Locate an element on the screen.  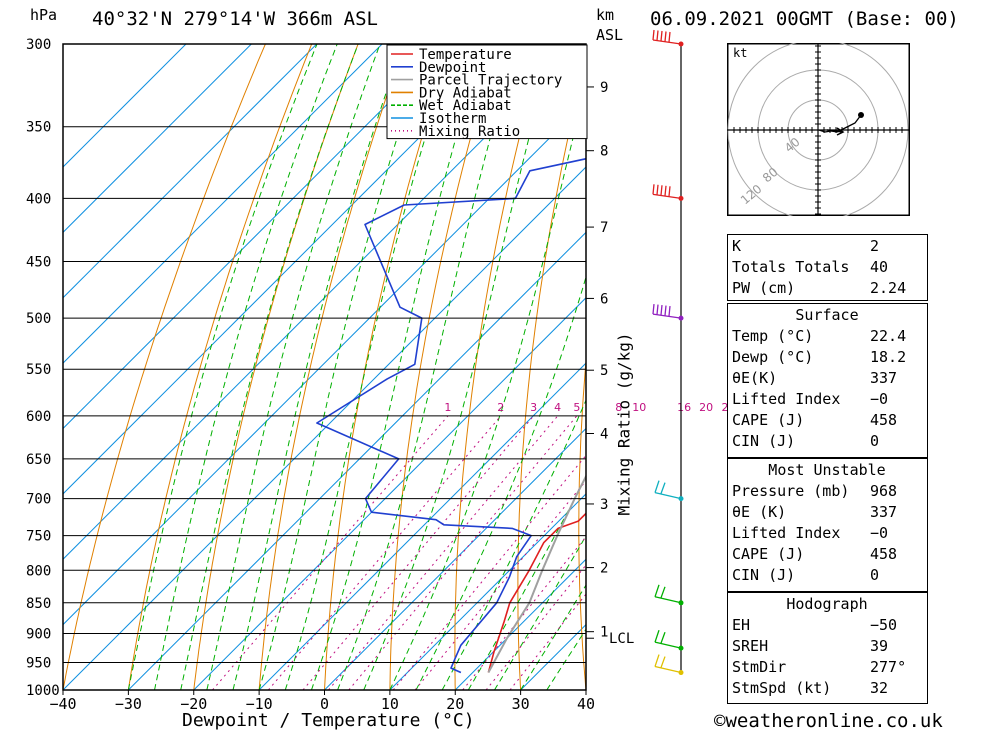
parcel-trajectory-line is located at coordinates (536, 573).